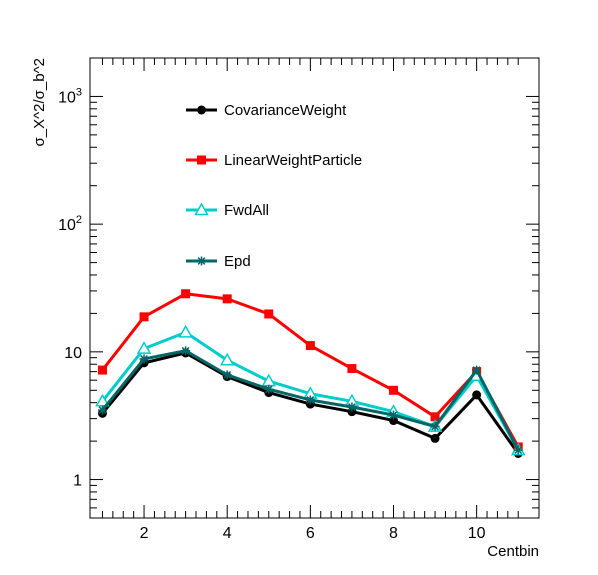 This screenshot has width=598, height=575. I want to click on x-tick-label: 2, so click(144, 533).